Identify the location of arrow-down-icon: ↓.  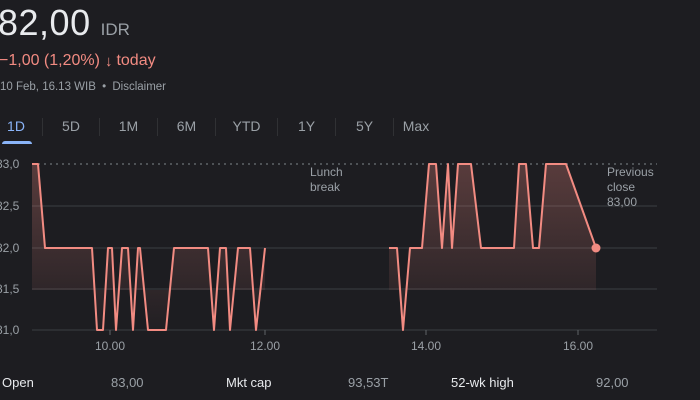
(108, 61).